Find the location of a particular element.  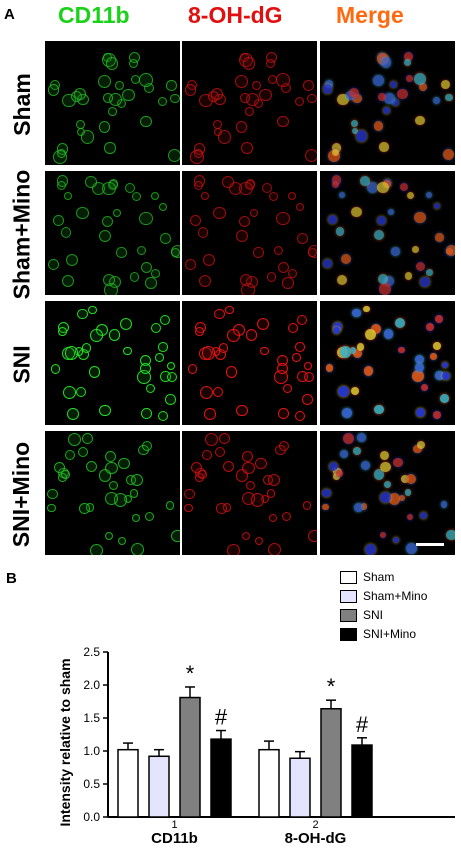

panel-a-letter: A is located at coordinates (9, 14).